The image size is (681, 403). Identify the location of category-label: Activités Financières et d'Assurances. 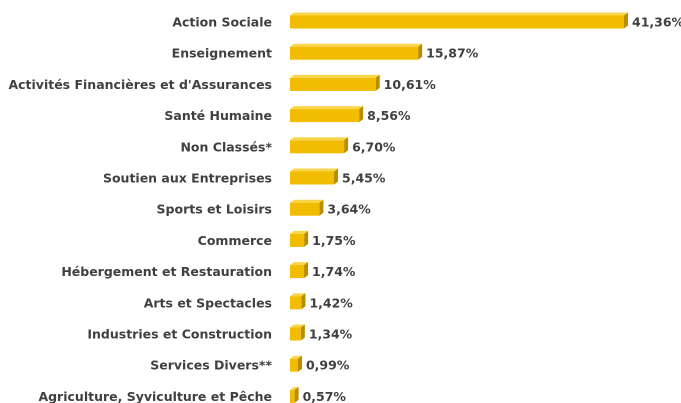
(140, 84).